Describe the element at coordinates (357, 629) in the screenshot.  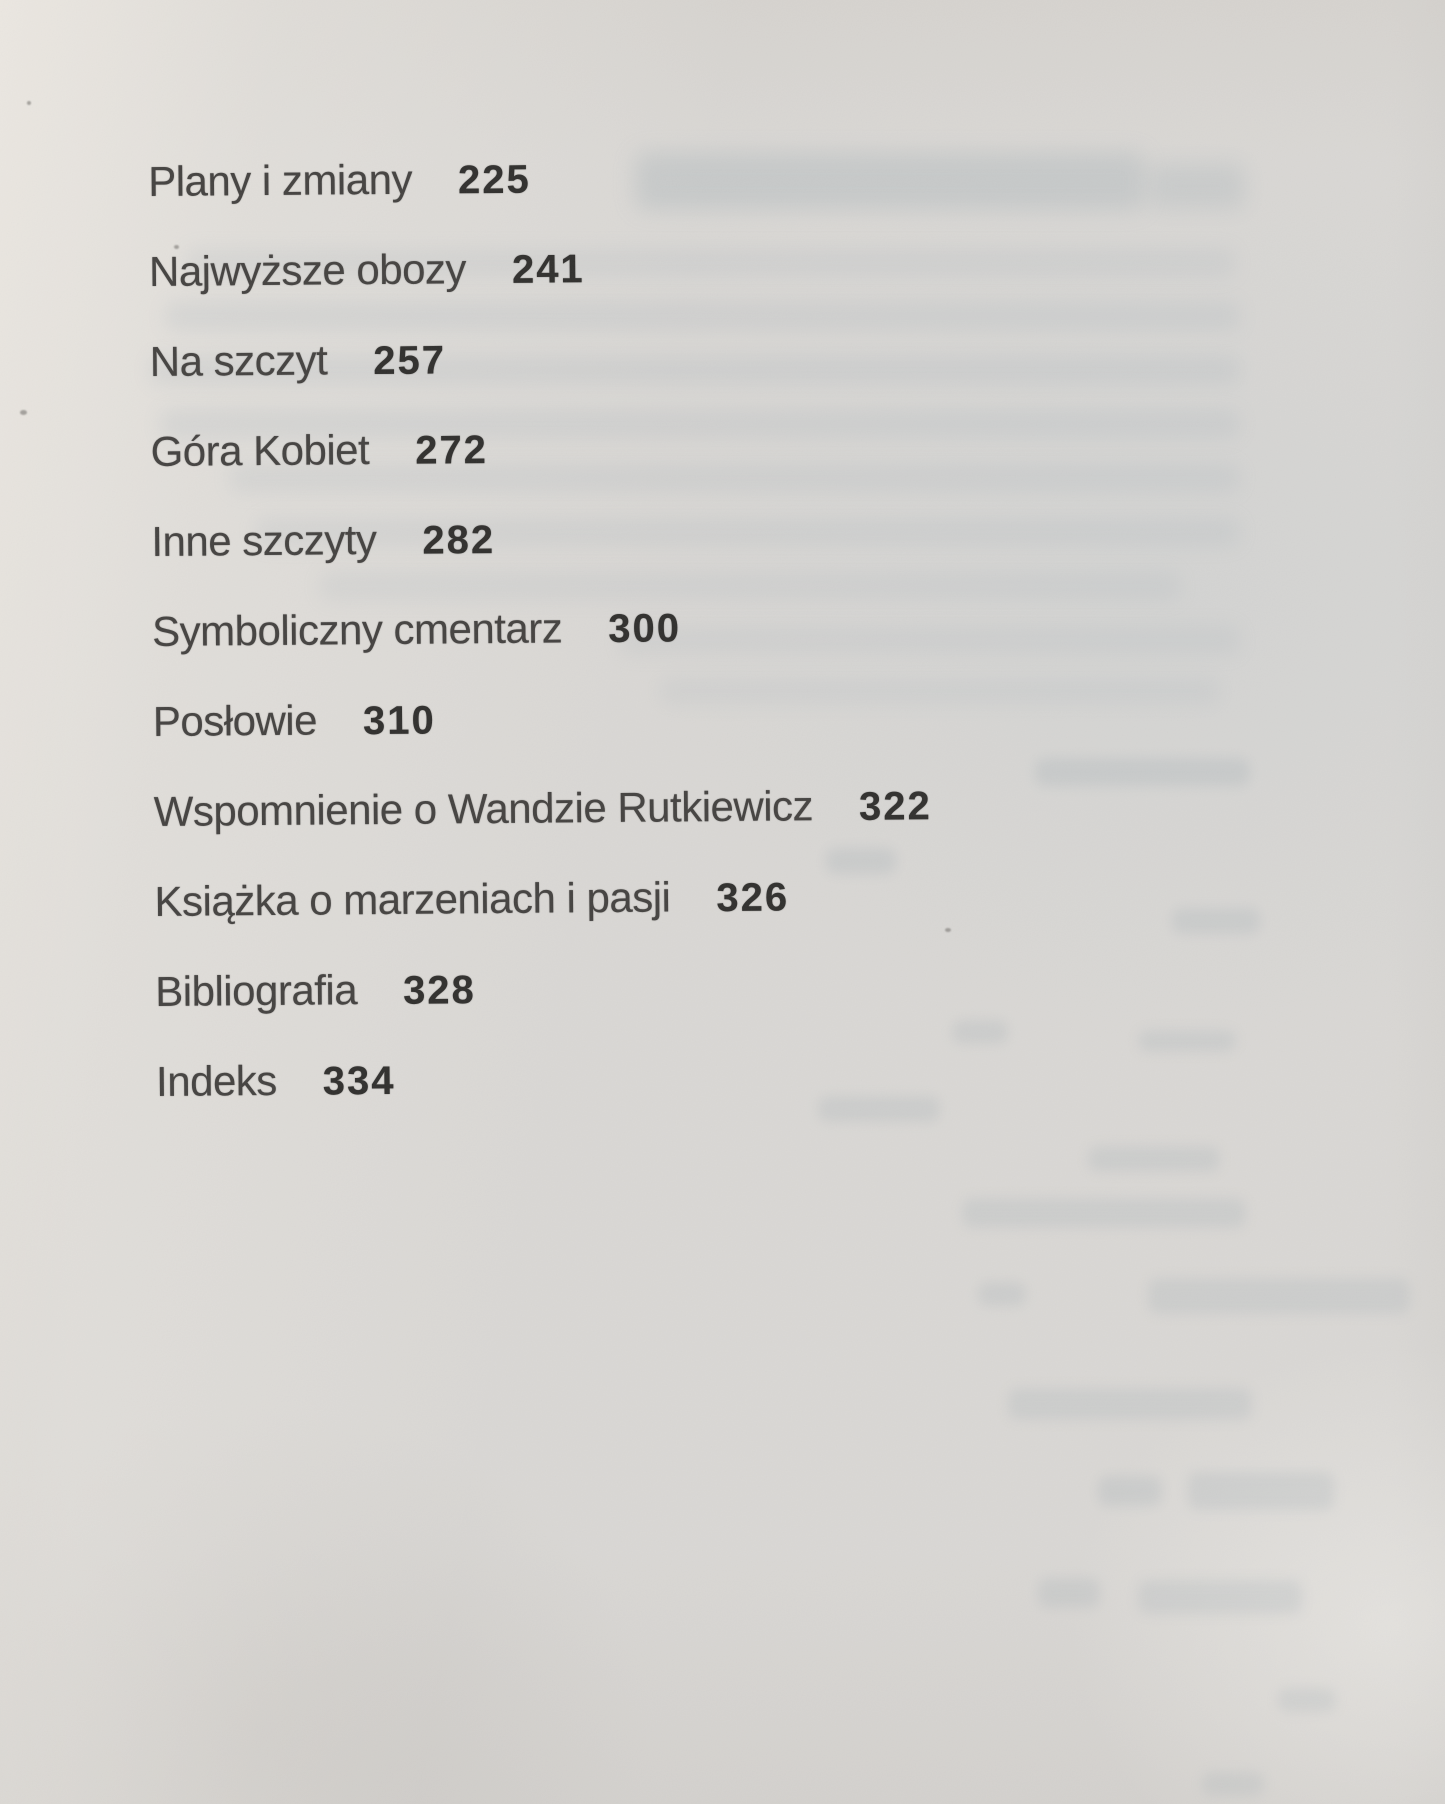
I see `toc-entry-title: Symboliczny cmentarz` at that location.